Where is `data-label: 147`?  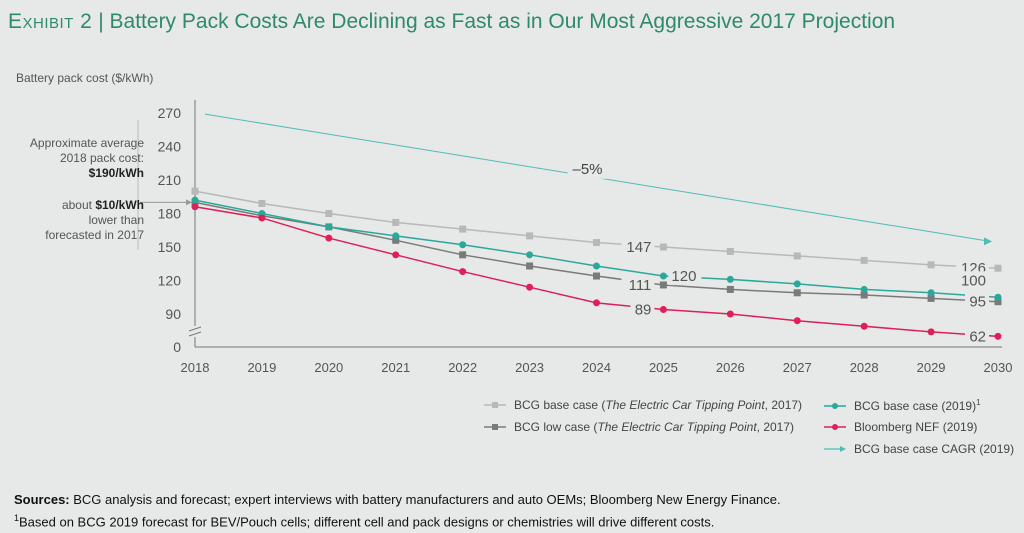 data-label: 147 is located at coordinates (638, 247).